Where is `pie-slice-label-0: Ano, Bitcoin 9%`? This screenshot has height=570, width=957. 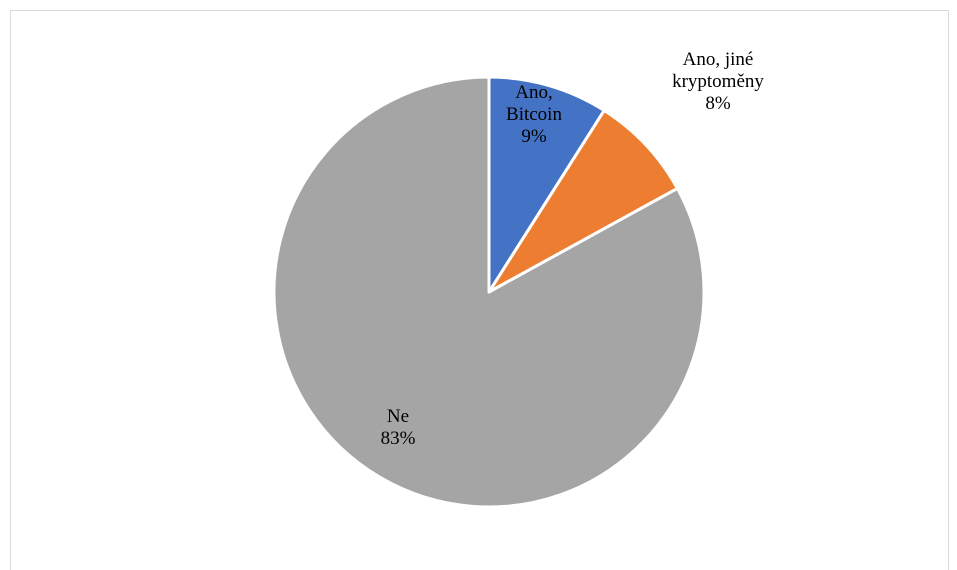
pie-slice-label-0: Ano, Bitcoin 9% is located at coordinates (534, 114).